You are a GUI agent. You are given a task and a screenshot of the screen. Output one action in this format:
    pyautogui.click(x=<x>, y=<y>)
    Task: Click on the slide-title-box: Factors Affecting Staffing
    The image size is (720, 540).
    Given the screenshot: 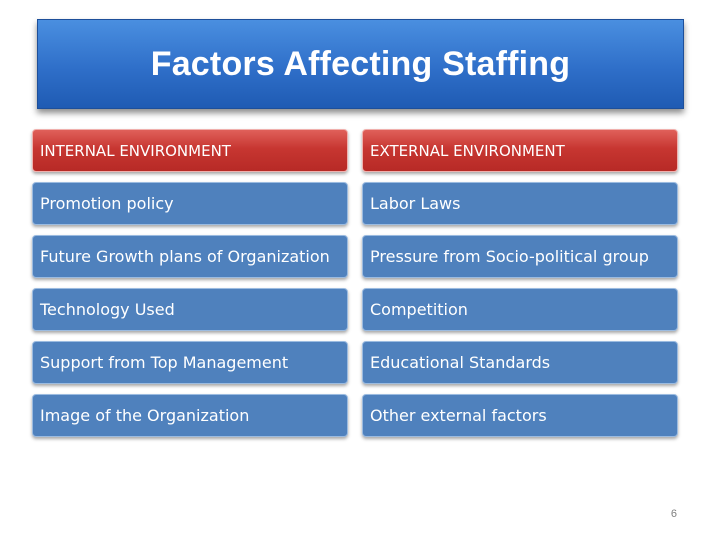 What is the action you would take?
    pyautogui.click(x=360, y=64)
    